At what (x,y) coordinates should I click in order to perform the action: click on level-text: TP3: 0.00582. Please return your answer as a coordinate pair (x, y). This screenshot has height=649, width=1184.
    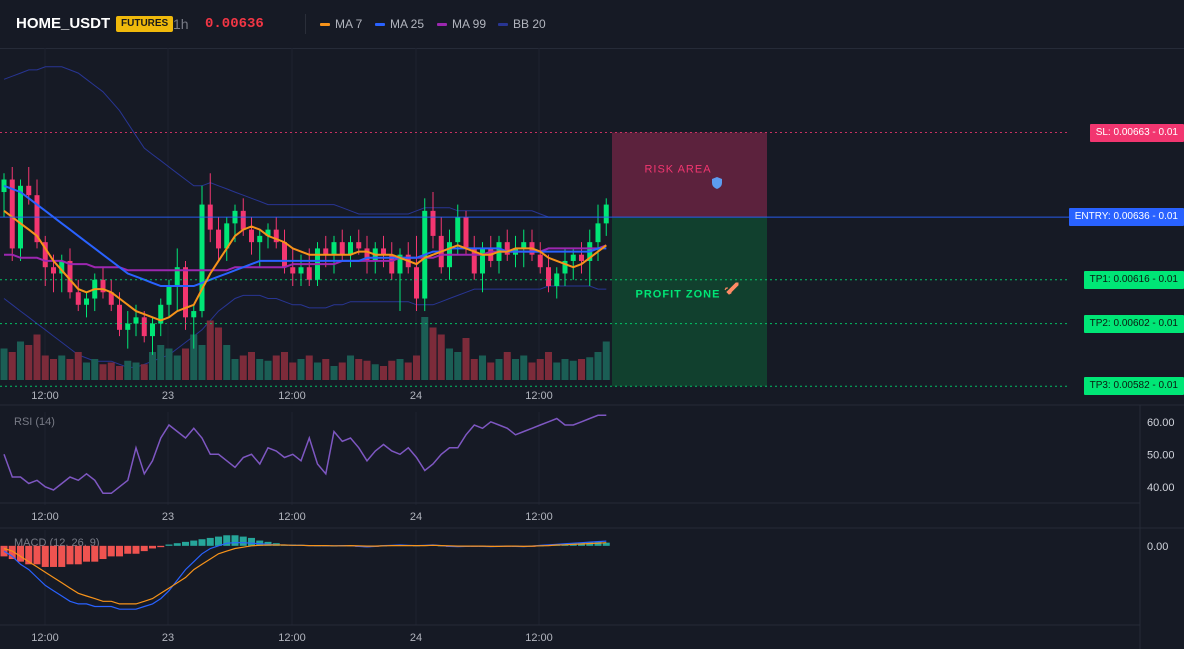
    Looking at the image, I should click on (1119, 386).